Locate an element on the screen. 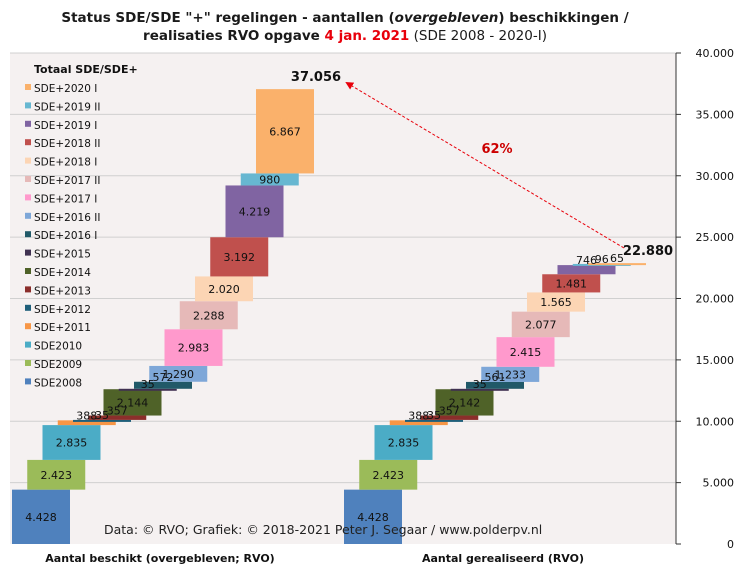  bar-label-0-11: 2.288 is located at coordinates (209, 315).